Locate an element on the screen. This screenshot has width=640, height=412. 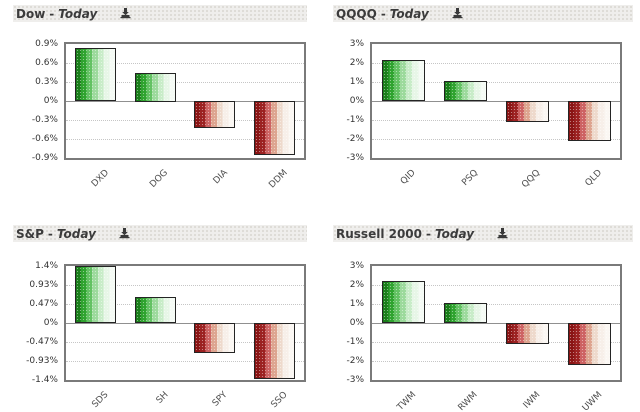
chart-title: Russell 2000 is located at coordinates (379, 233).